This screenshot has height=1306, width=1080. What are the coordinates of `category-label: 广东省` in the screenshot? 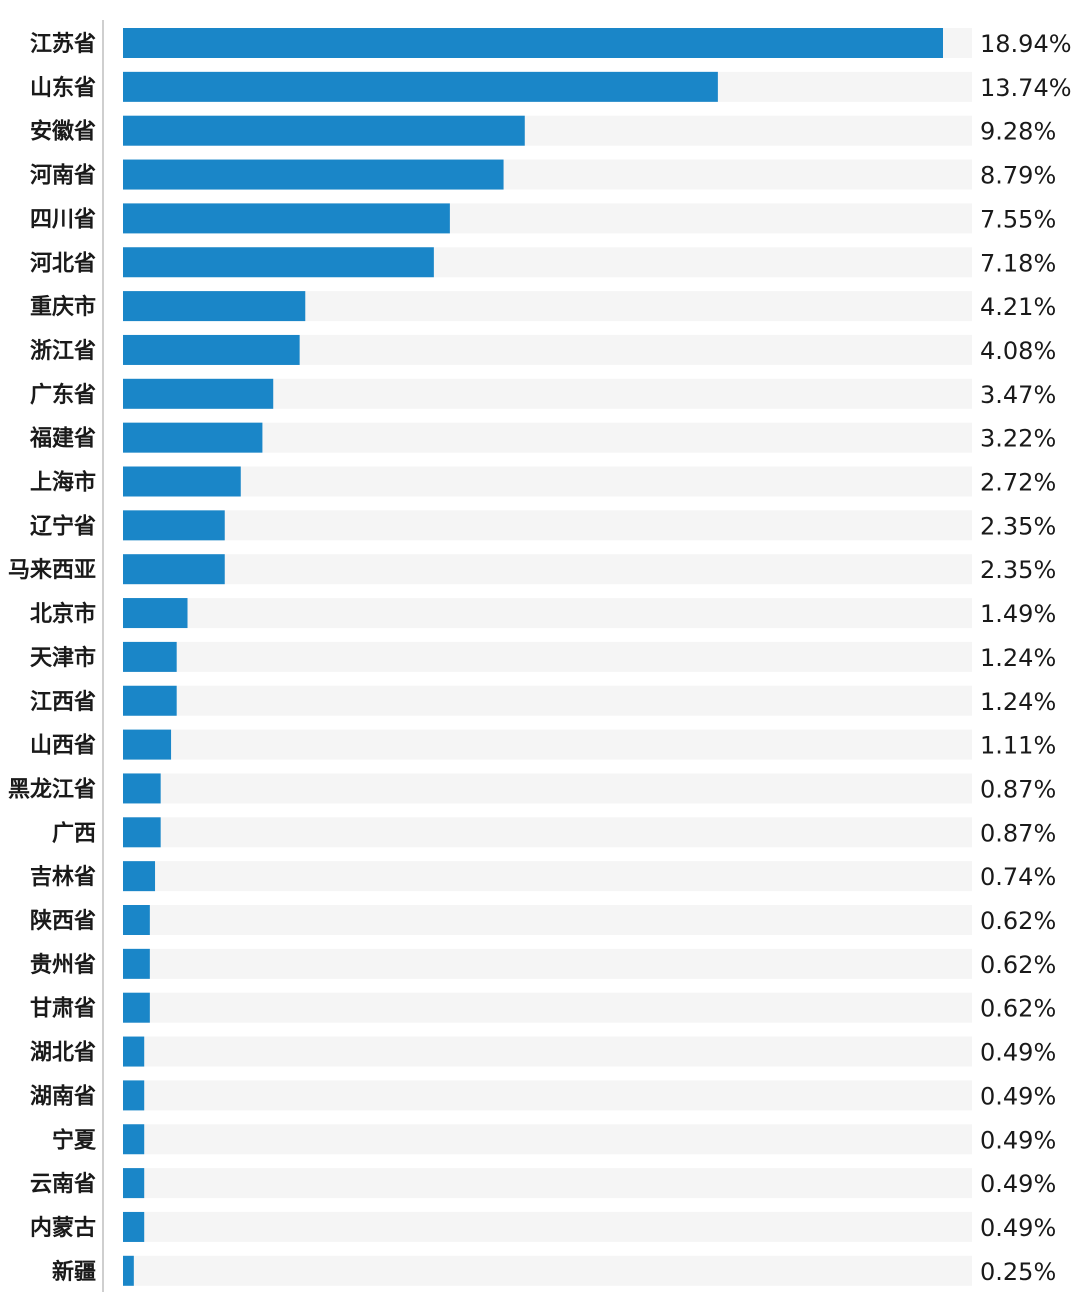 It's located at (63, 395).